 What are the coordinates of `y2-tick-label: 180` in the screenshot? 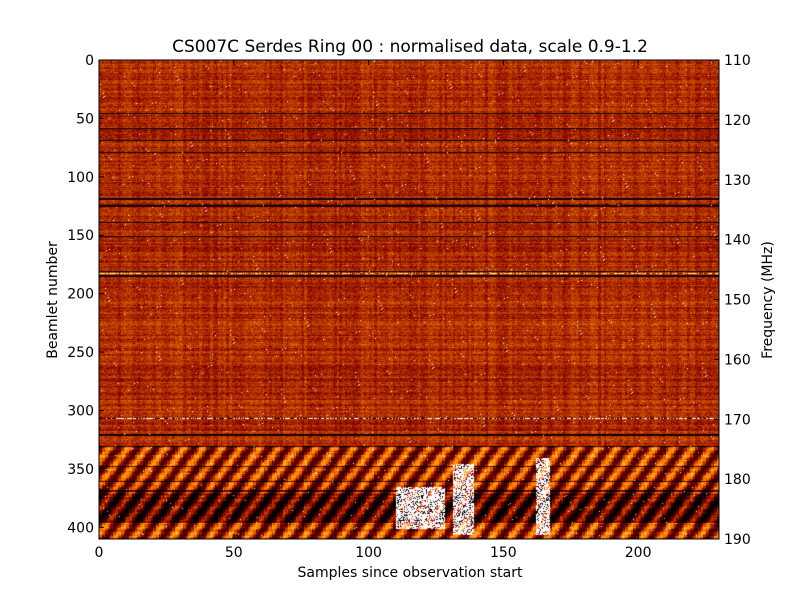 It's located at (737, 480).